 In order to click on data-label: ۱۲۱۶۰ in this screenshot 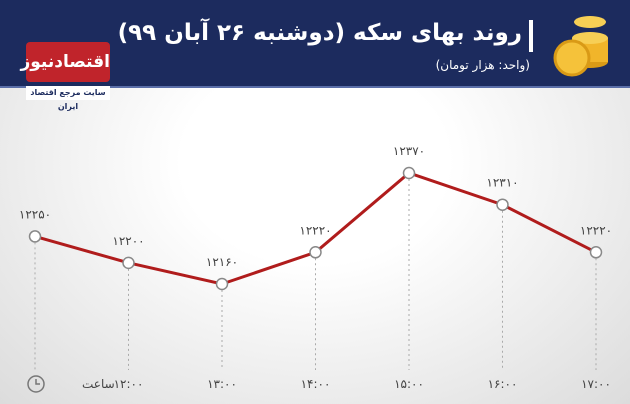, I will do `click(222, 262)`.